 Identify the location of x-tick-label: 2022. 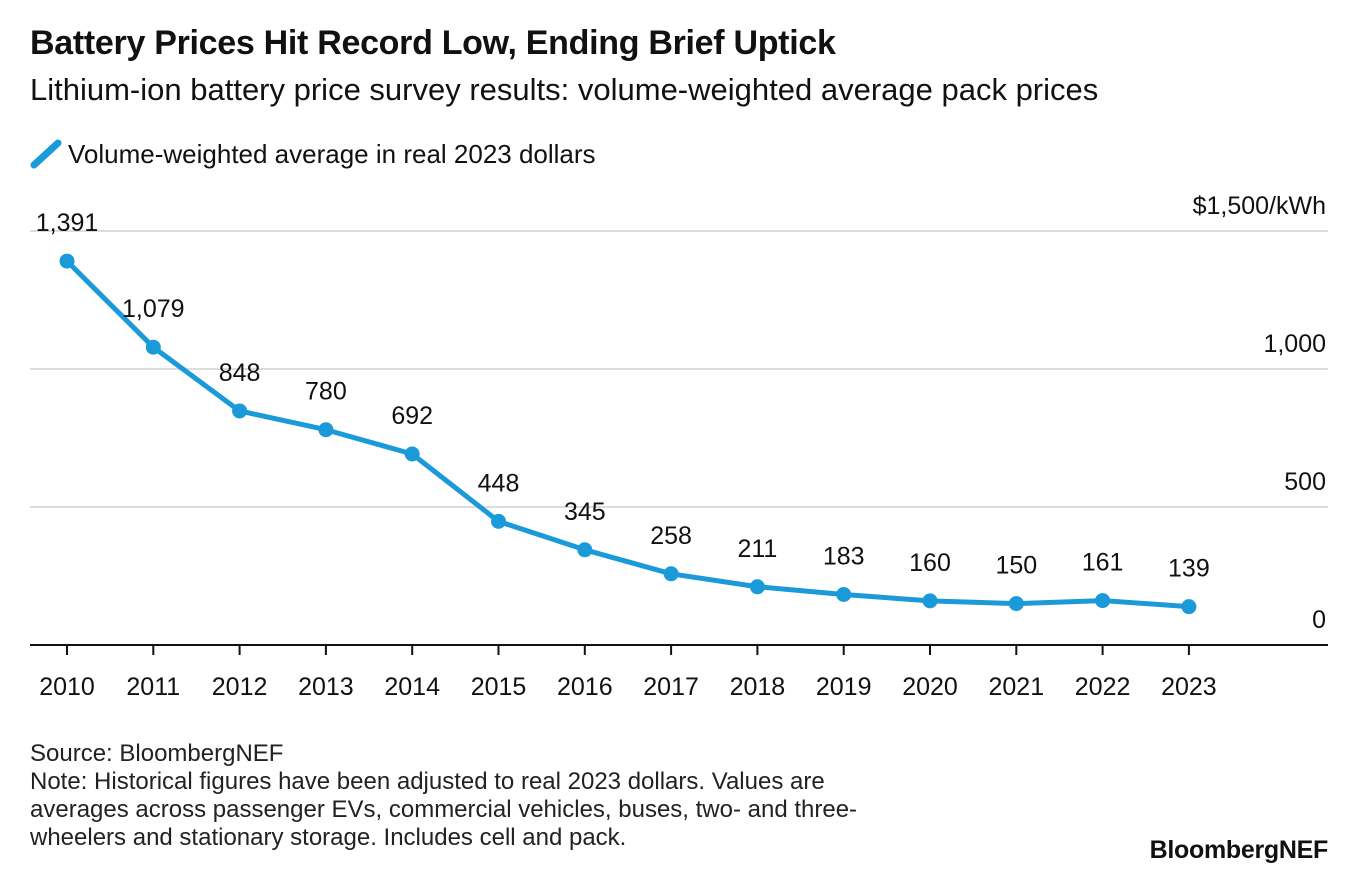
(1103, 687).